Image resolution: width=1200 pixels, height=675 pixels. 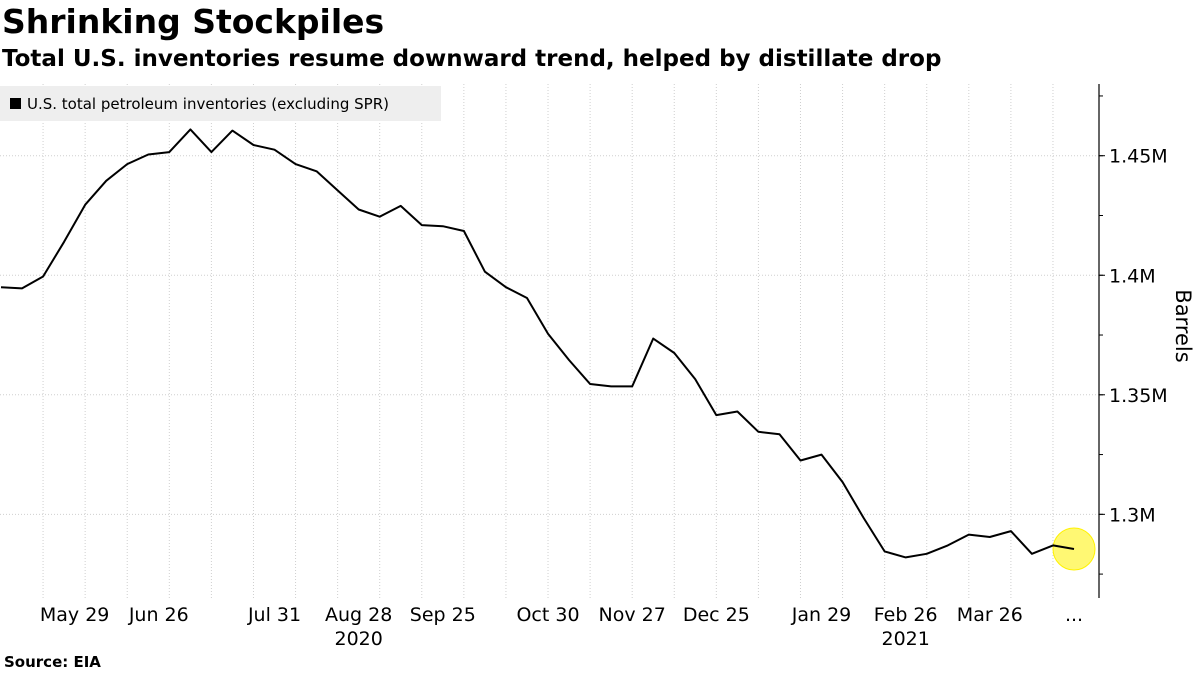 What do you see at coordinates (158, 615) in the screenshot?
I see `x-tick-label: Jun 26` at bounding box center [158, 615].